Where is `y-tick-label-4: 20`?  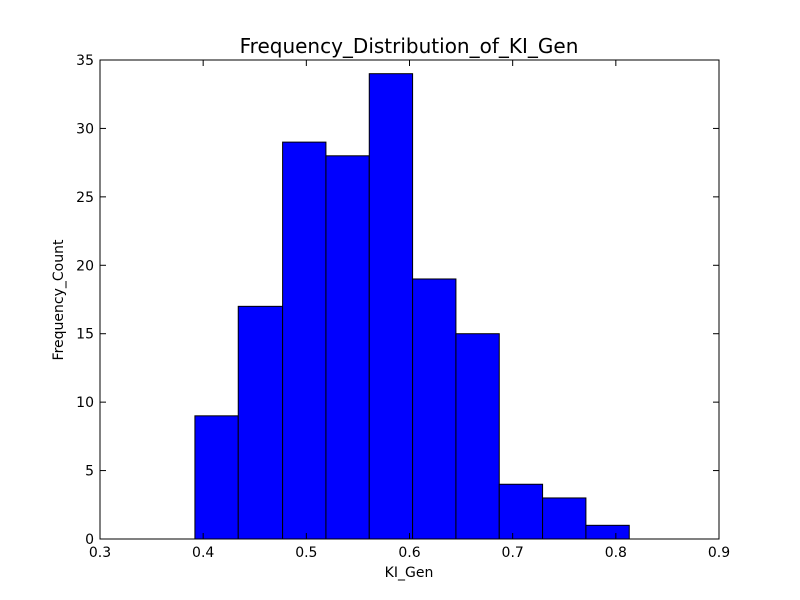 y-tick-label-4: 20 is located at coordinates (85, 266).